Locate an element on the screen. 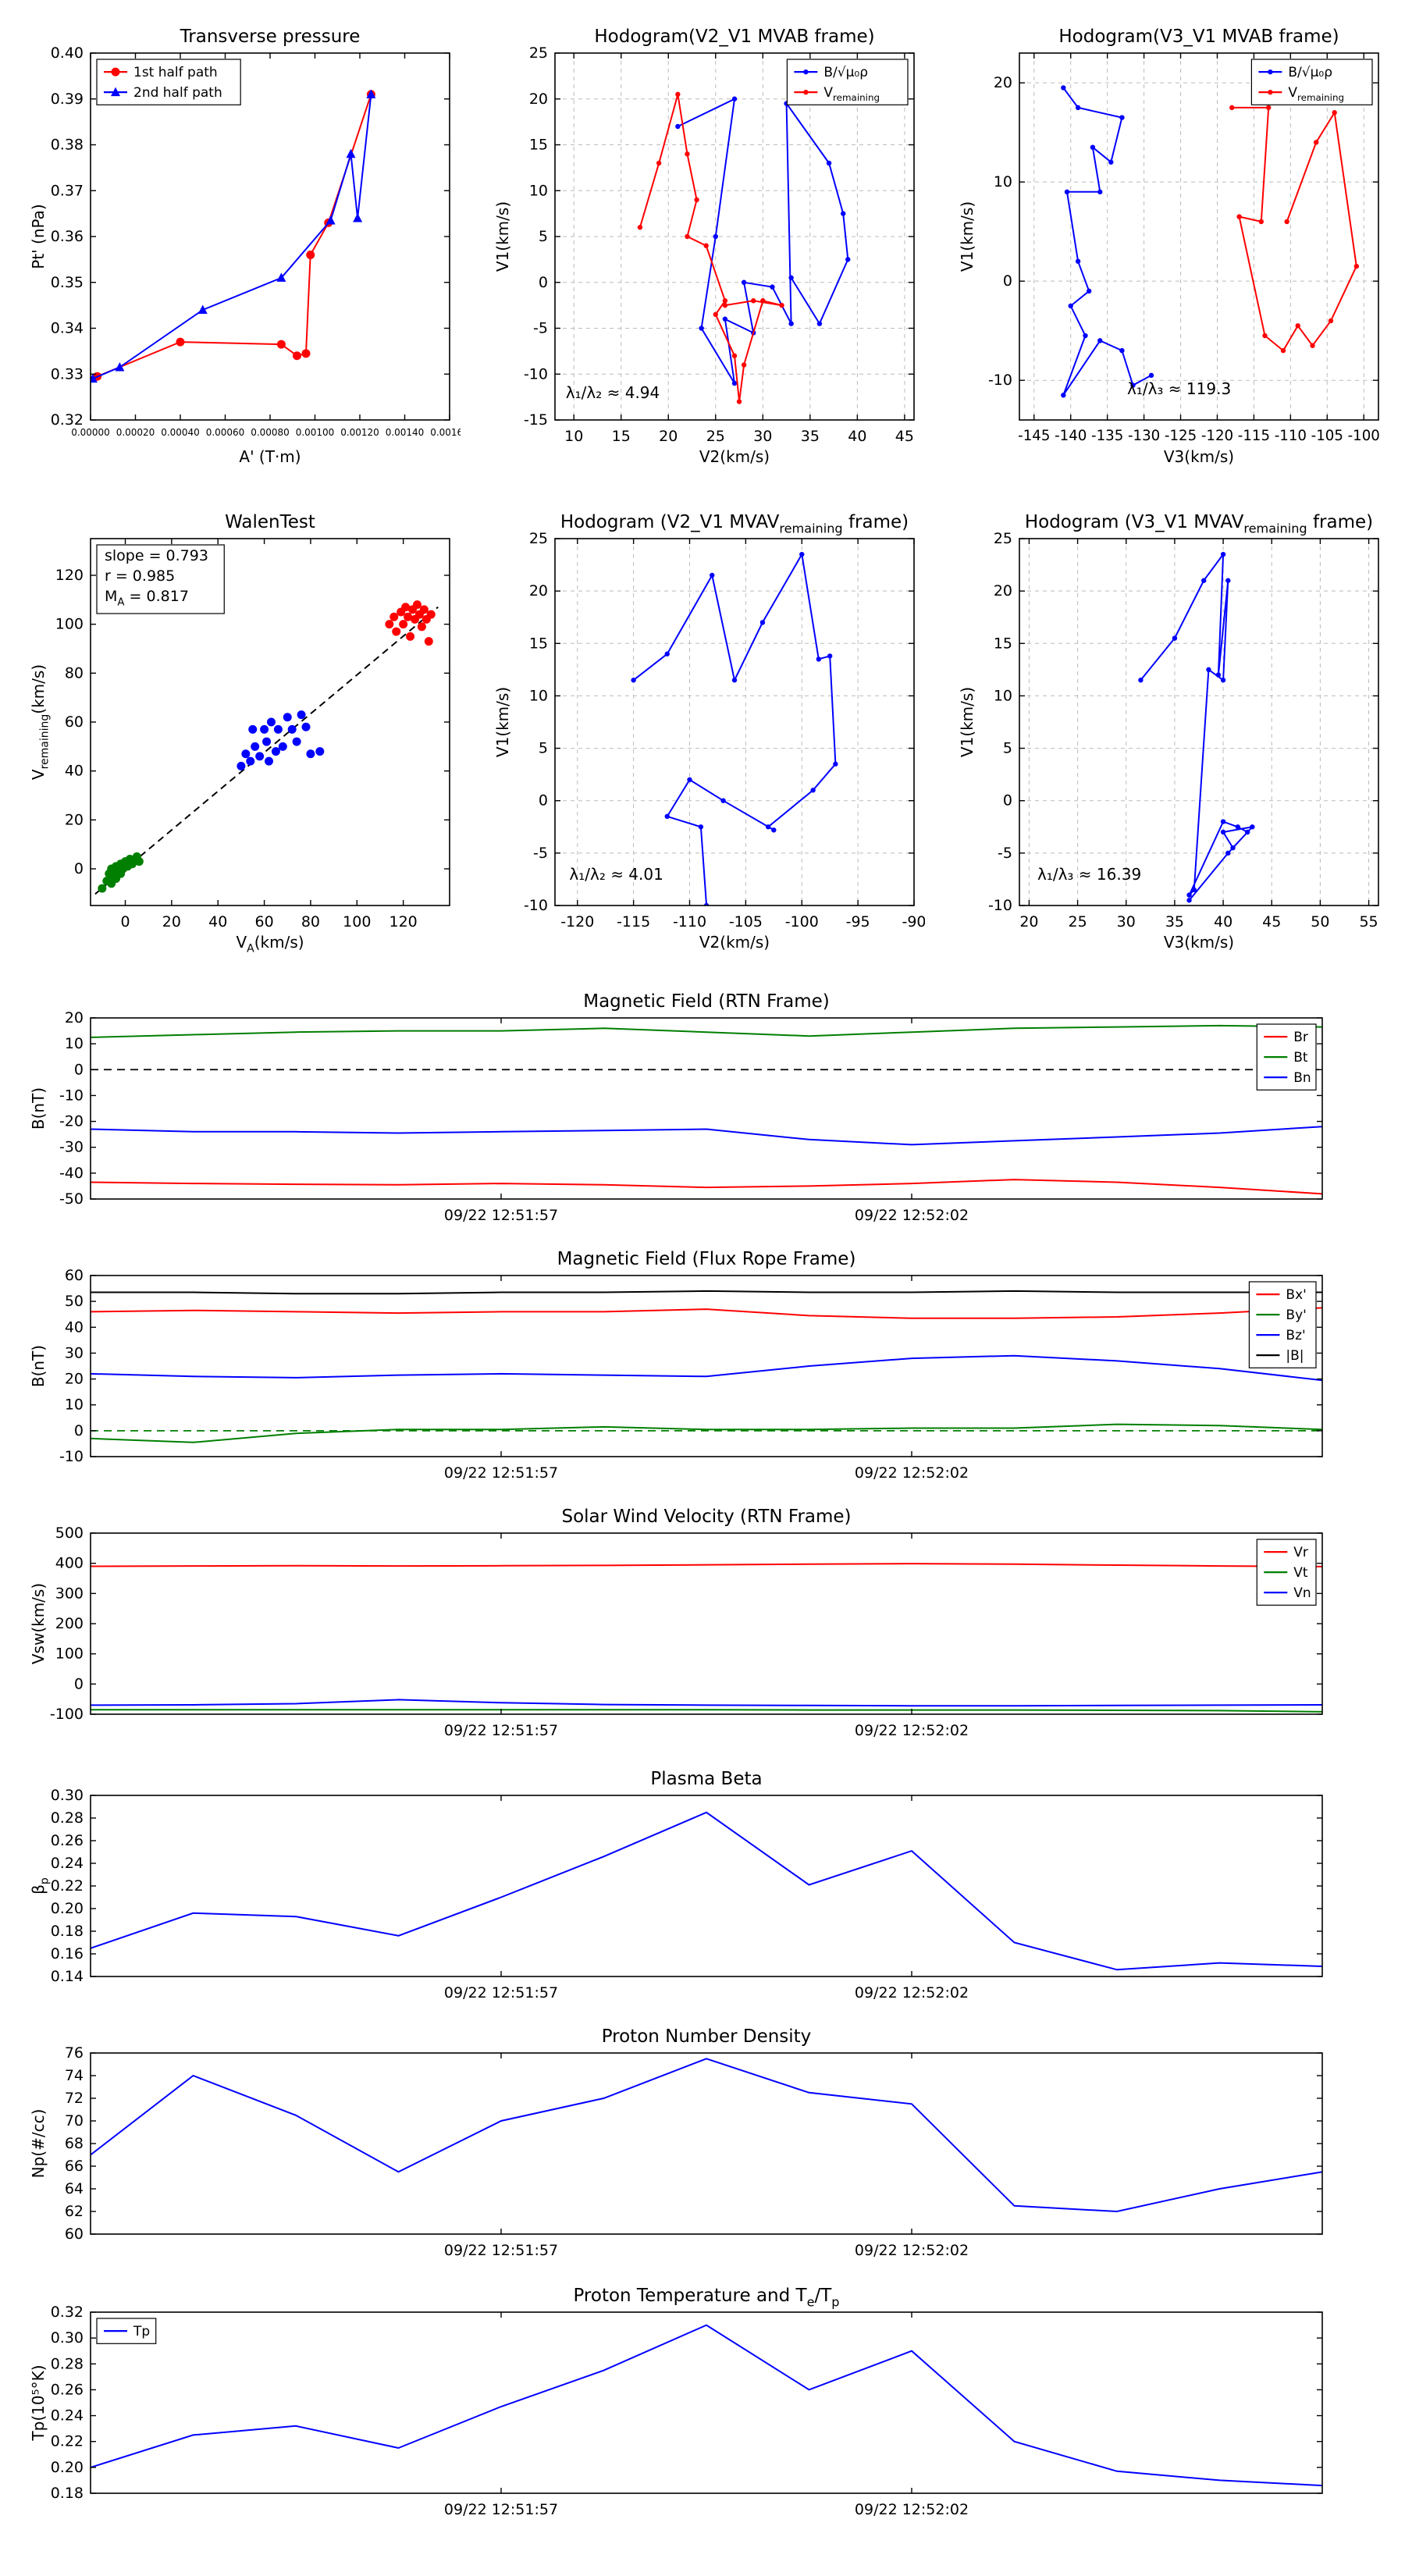  svg-text: VA(km/s) is located at coordinates (270, 944).